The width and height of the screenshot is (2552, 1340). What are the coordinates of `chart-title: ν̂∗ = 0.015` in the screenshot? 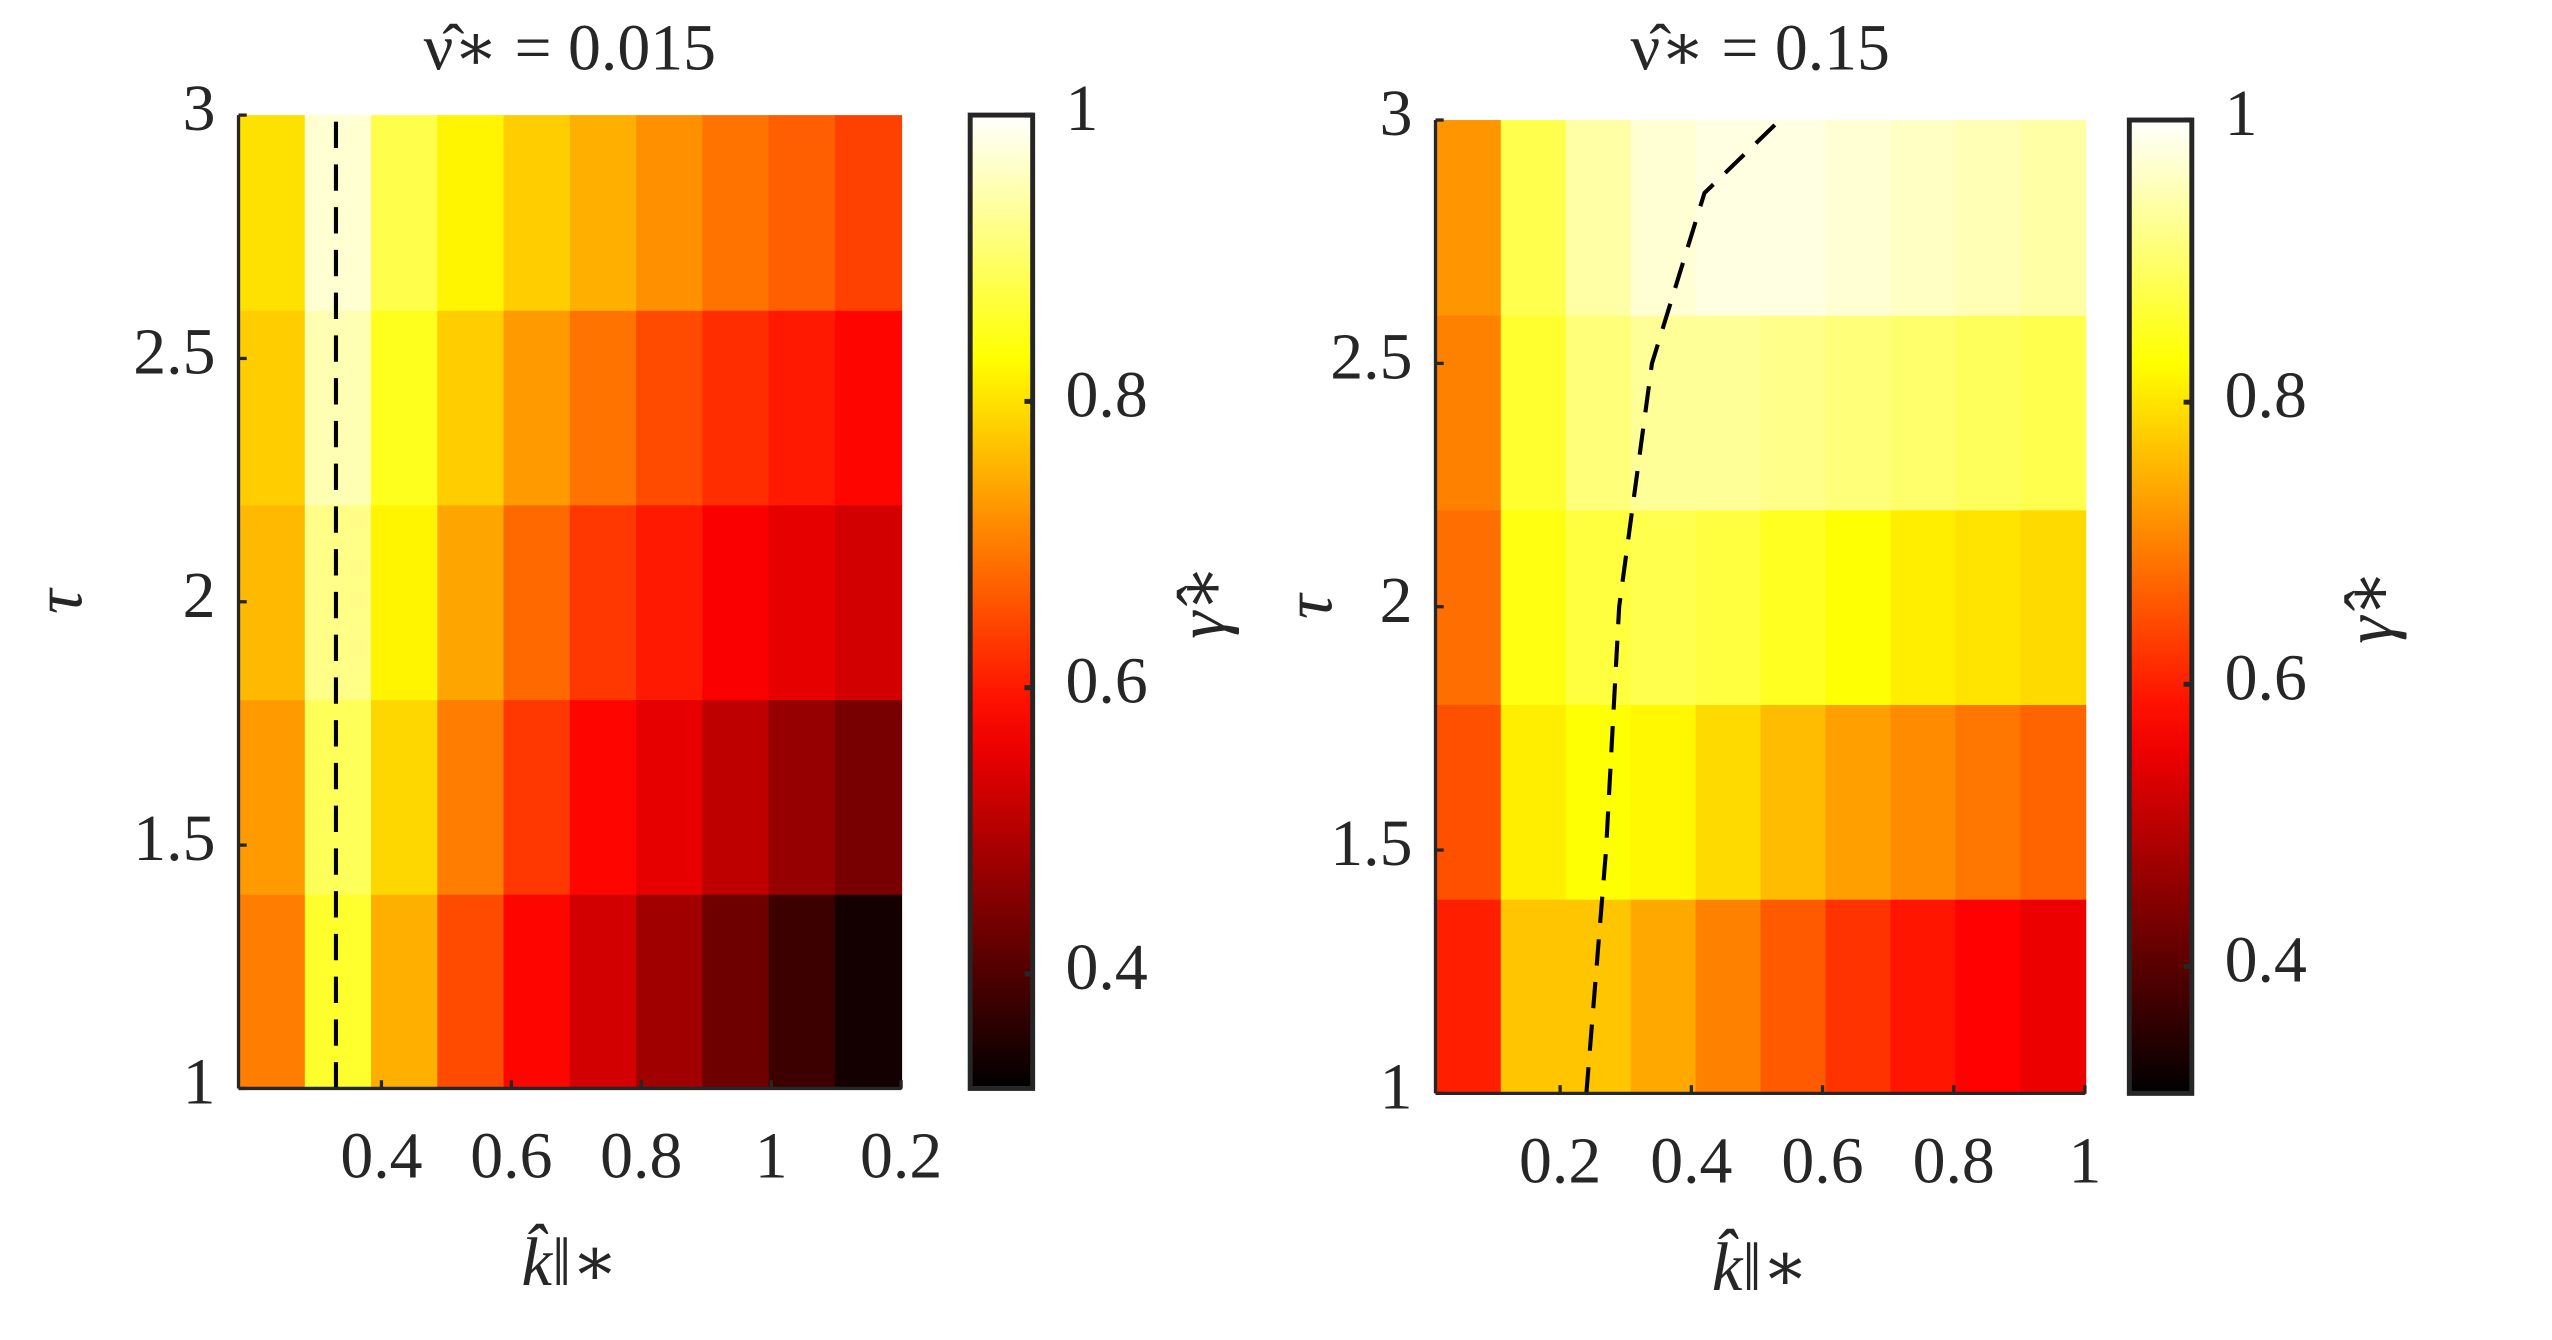 It's located at (570, 47).